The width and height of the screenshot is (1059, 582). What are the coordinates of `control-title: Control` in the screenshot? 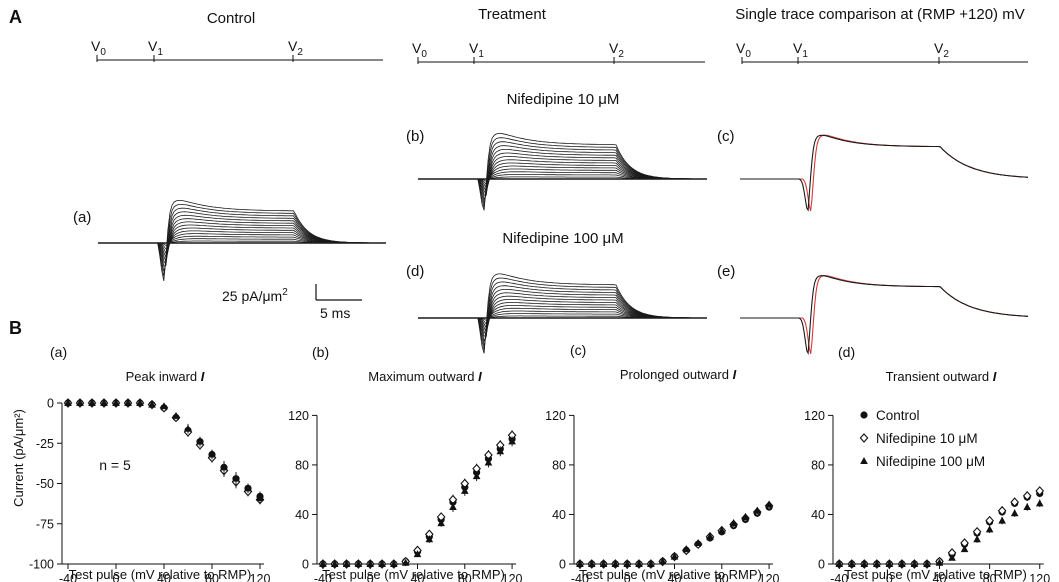 It's located at (231, 18).